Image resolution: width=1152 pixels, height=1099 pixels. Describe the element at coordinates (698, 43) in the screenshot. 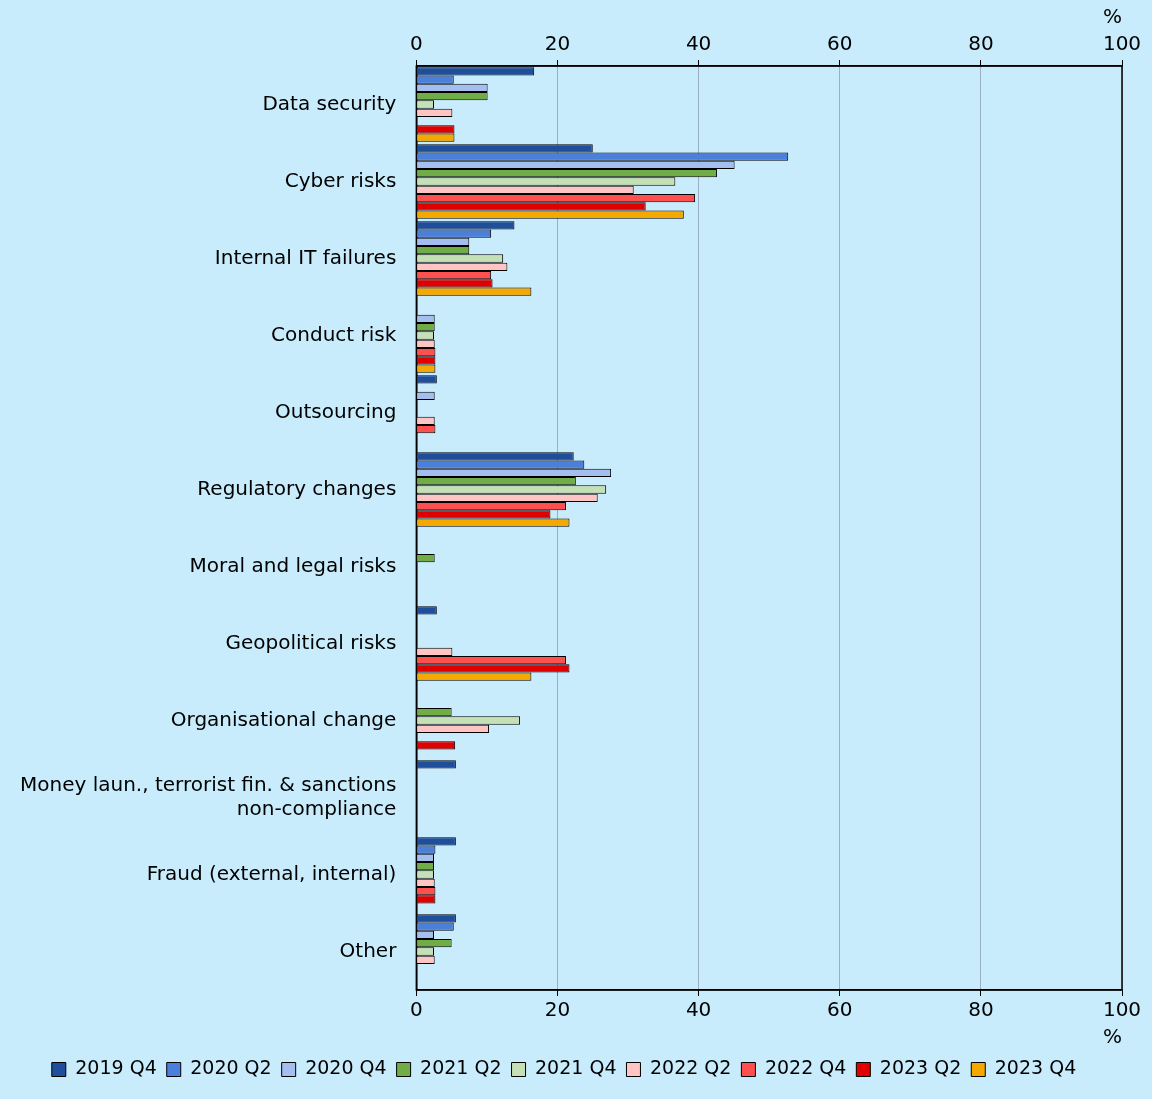

I see `x2-tick-label: 40` at that location.